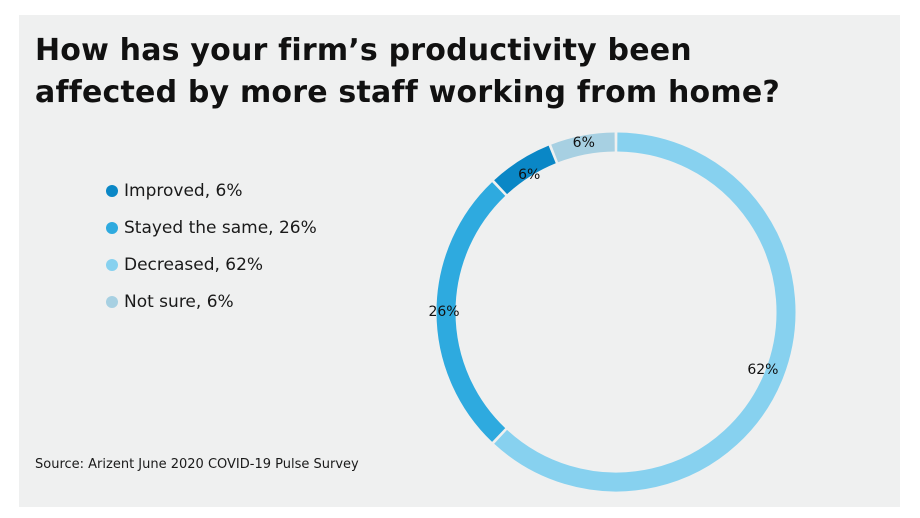 The image size is (920, 518). Describe the element at coordinates (220, 227) in the screenshot. I see `legend-label-stayed-the-same: Stayed the same, 26%` at that location.